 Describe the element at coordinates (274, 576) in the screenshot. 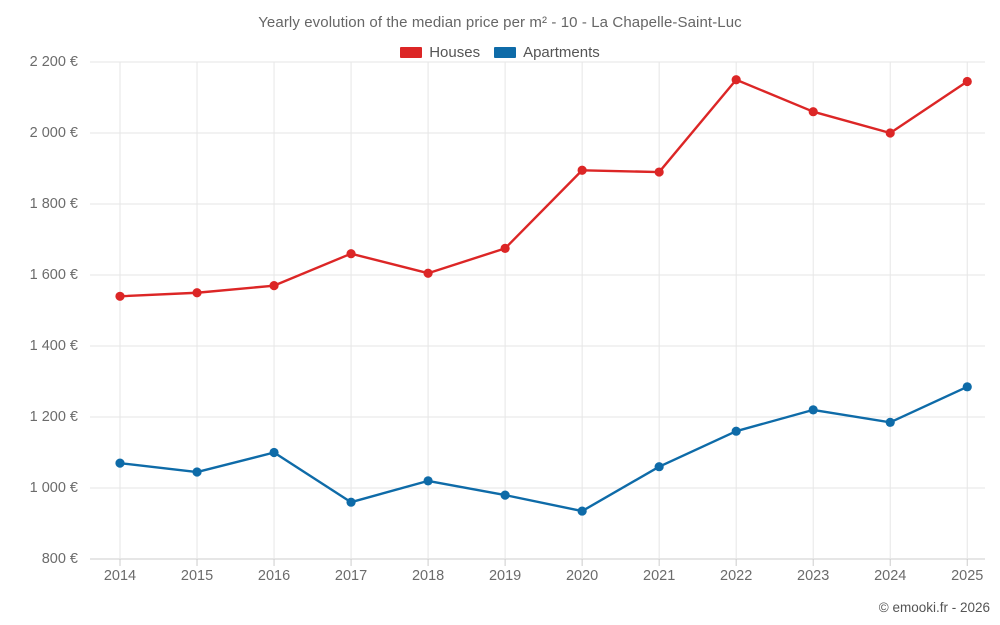

I see `x-tick-label: 2016` at that location.